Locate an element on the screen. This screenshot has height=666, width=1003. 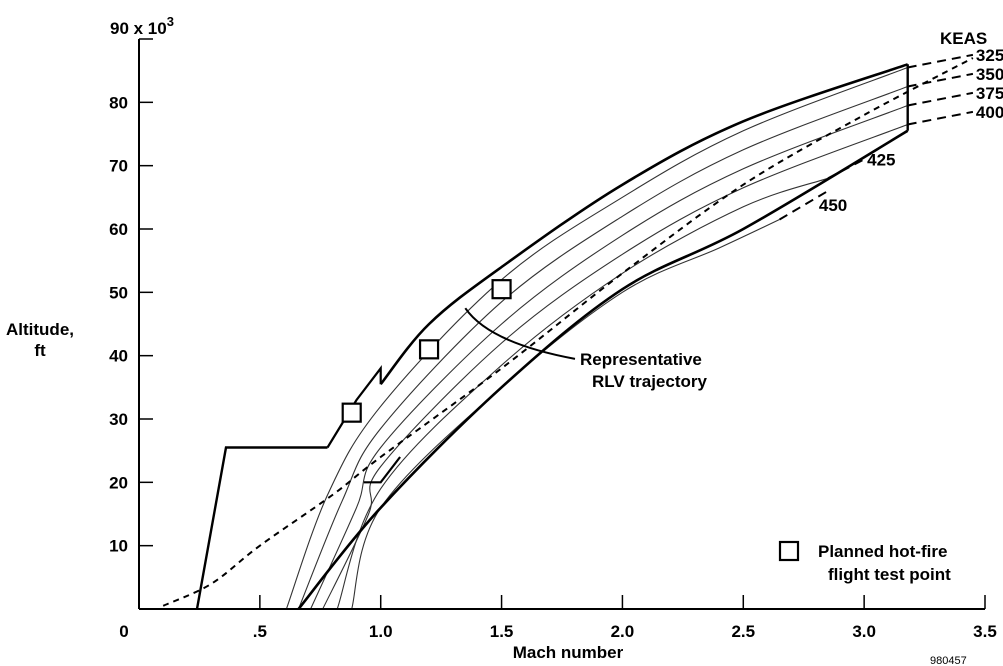
keas-label-375: 375 is located at coordinates (989, 93).